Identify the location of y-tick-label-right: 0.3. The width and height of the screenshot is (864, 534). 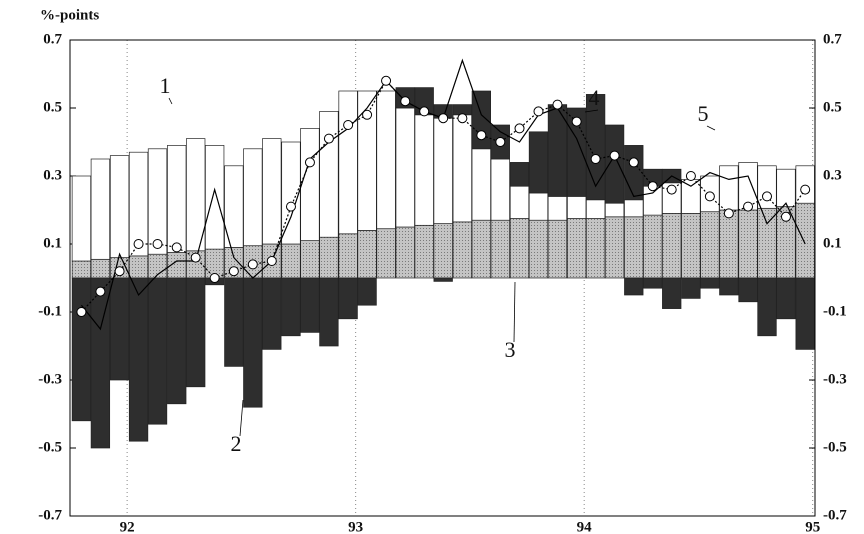
(832, 175).